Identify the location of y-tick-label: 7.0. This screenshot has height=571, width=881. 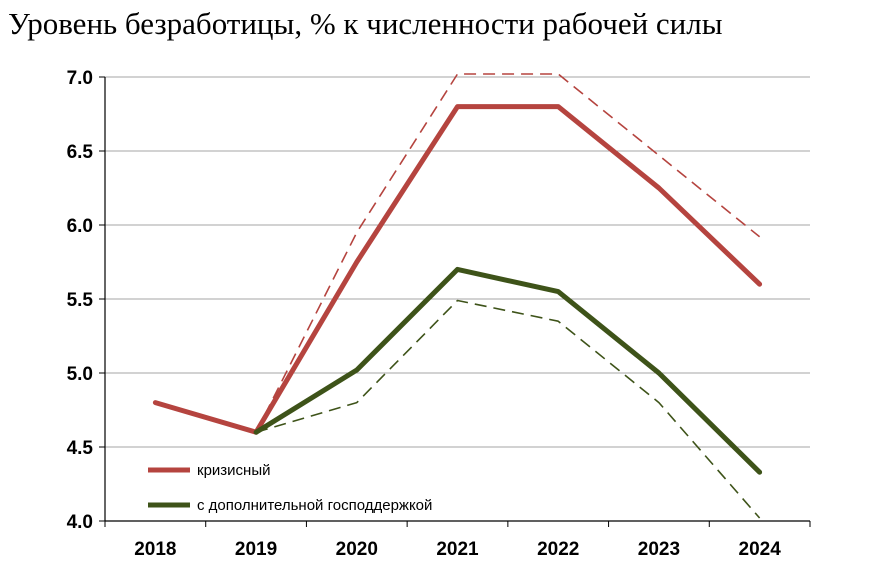
(80, 78).